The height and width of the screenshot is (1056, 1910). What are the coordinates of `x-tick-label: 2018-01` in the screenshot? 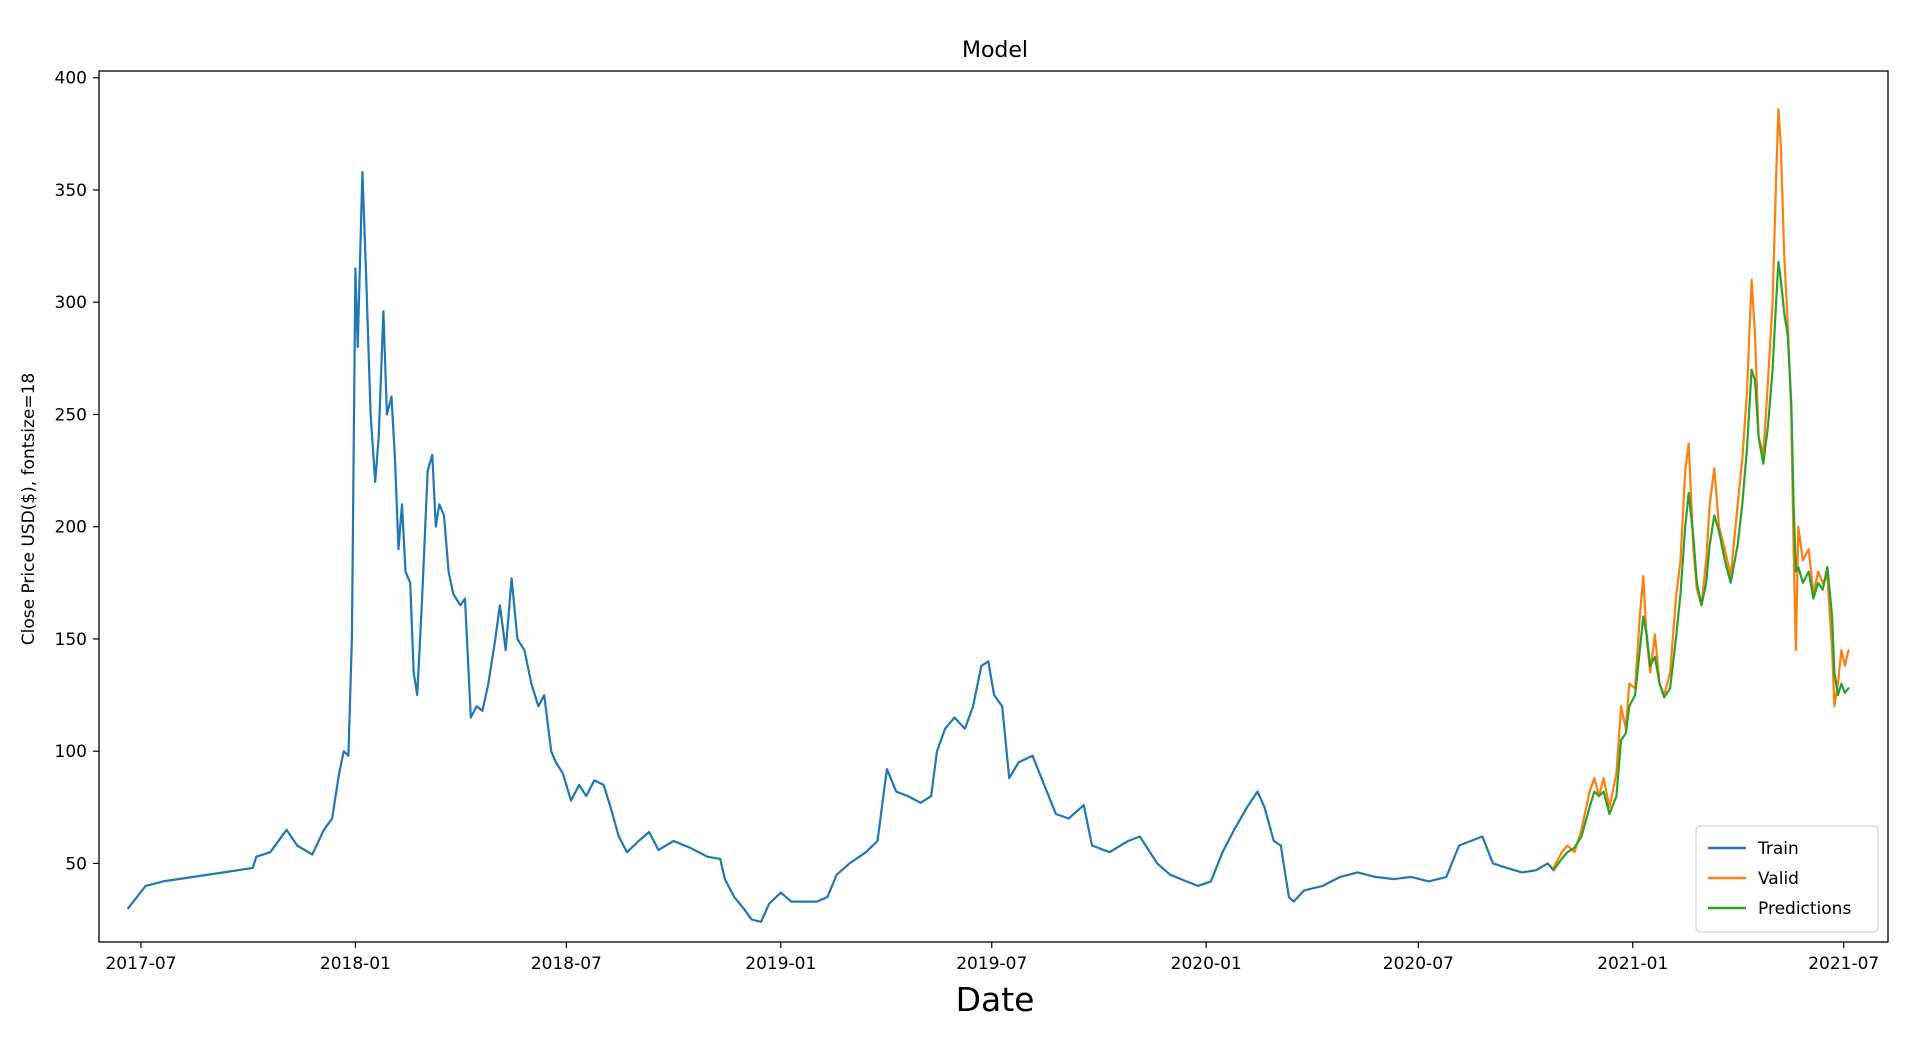 It's located at (355, 964).